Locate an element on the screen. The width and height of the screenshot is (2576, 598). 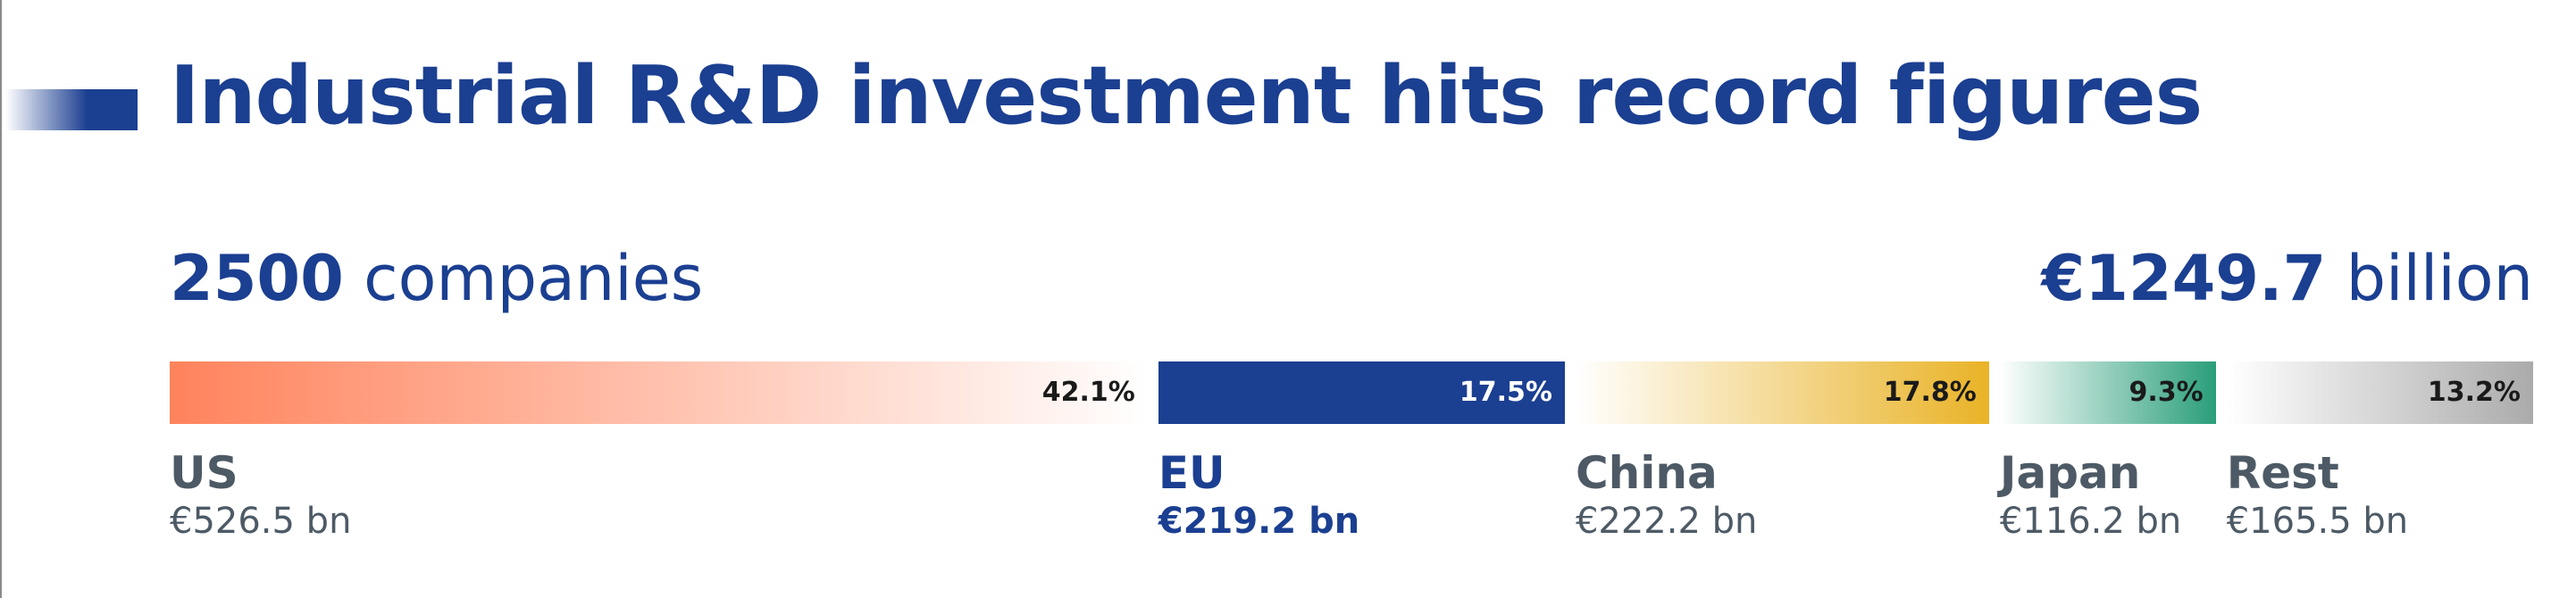
region-amount-china: €222.2 bn is located at coordinates (1667, 521).